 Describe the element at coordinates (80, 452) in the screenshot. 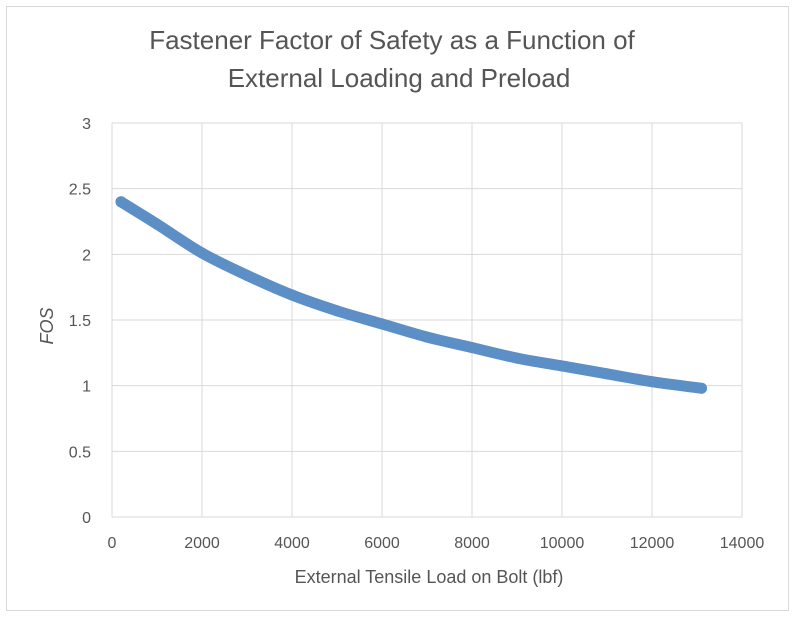

I see `y-tick-label: 0.5` at that location.